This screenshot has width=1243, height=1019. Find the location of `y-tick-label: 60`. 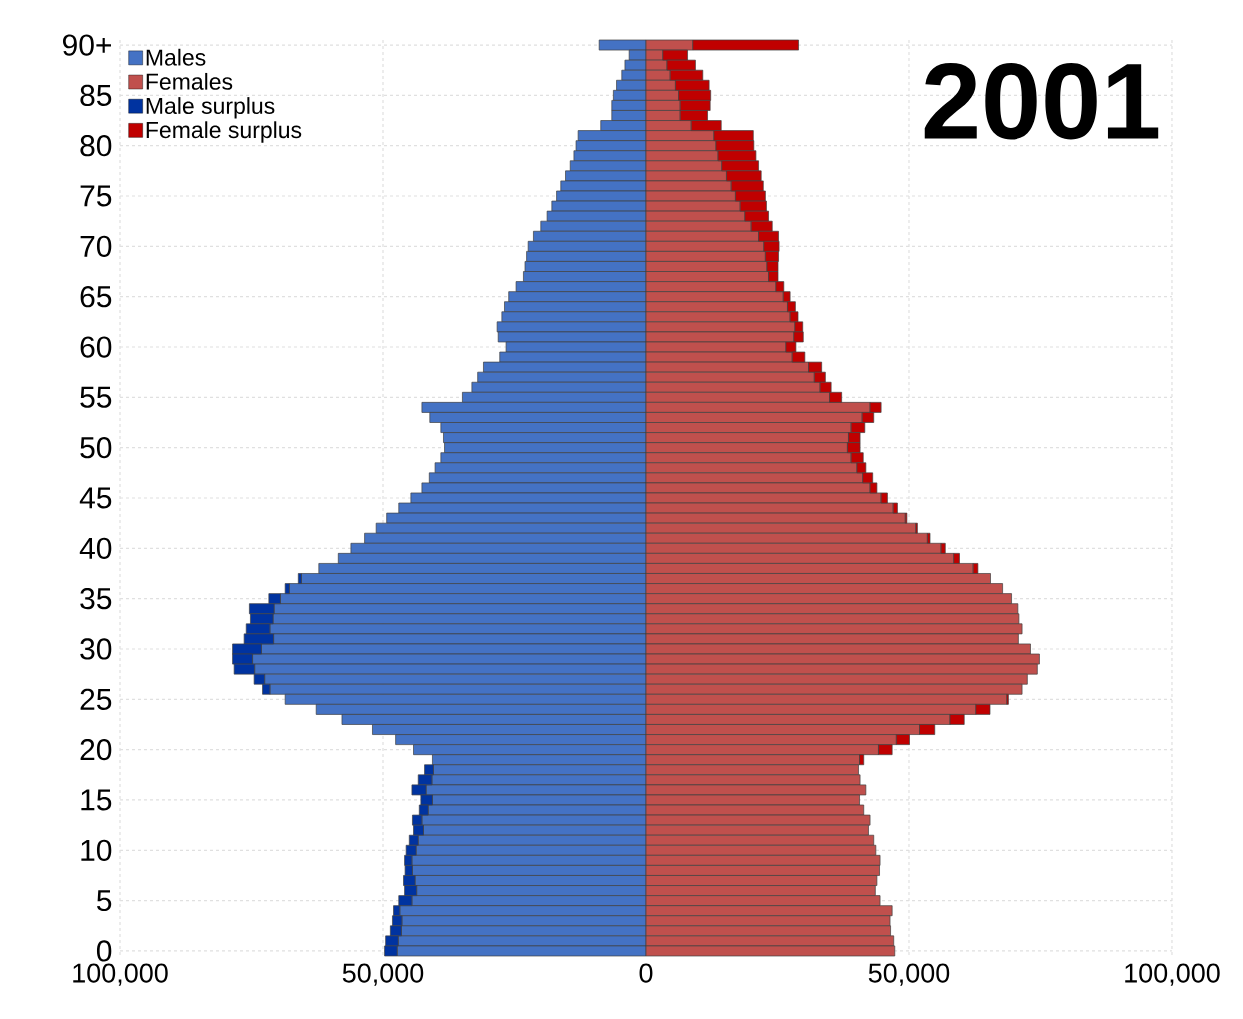

y-tick-label: 60 is located at coordinates (96, 347).